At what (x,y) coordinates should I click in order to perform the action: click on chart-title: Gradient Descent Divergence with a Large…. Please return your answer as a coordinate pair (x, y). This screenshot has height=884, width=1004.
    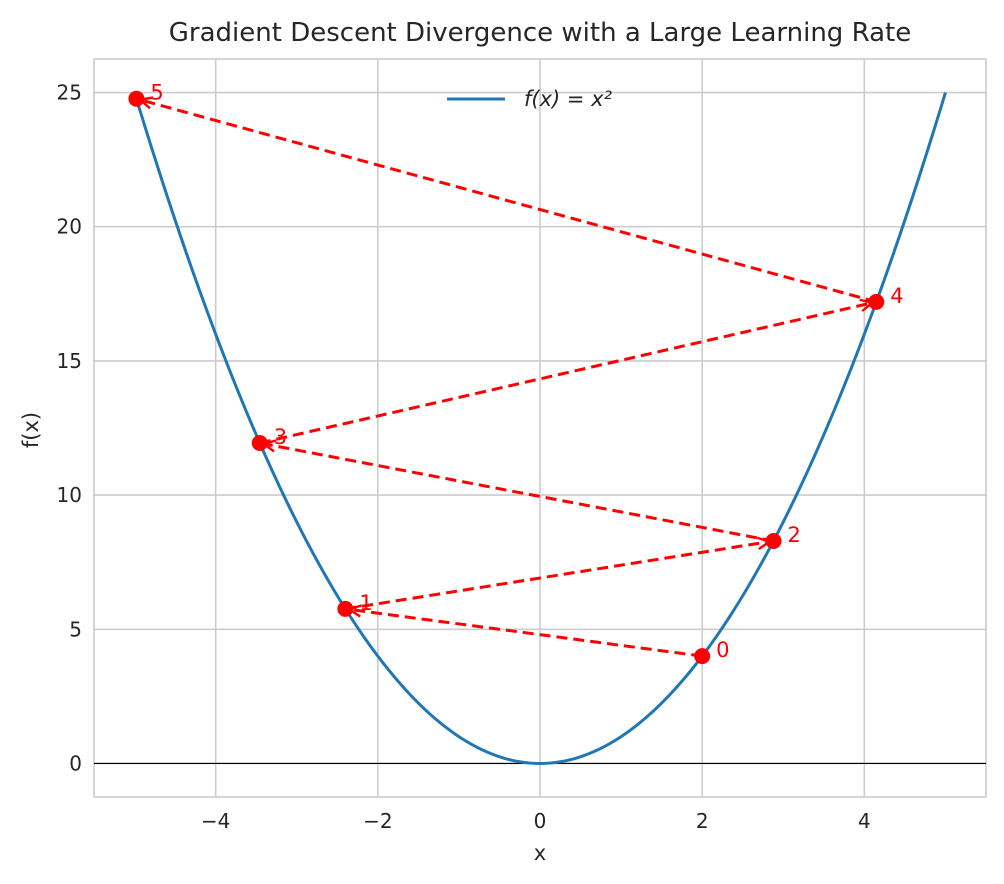
    Looking at the image, I should click on (540, 33).